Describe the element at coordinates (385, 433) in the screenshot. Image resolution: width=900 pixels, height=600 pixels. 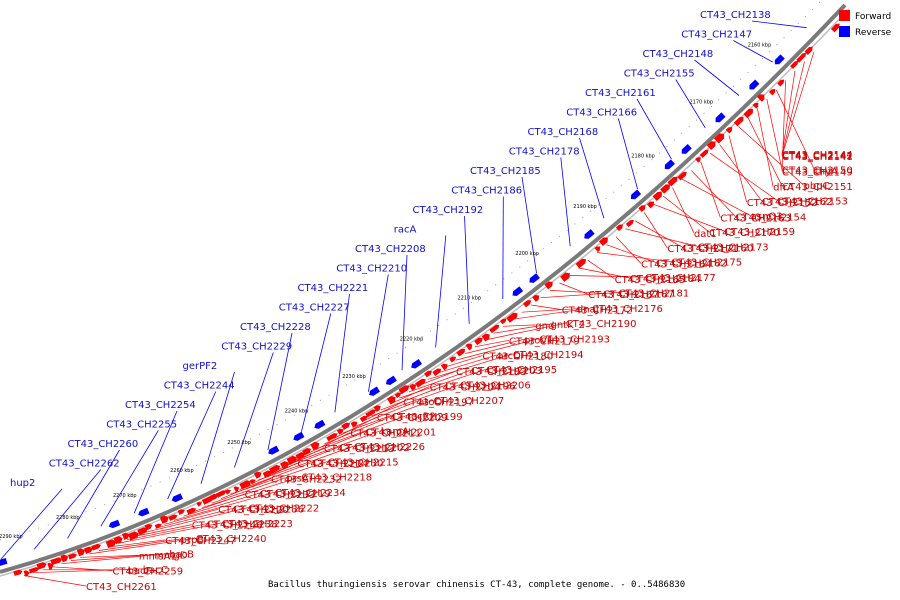
I see `forward-feature-label: CT43_CH2211` at that location.